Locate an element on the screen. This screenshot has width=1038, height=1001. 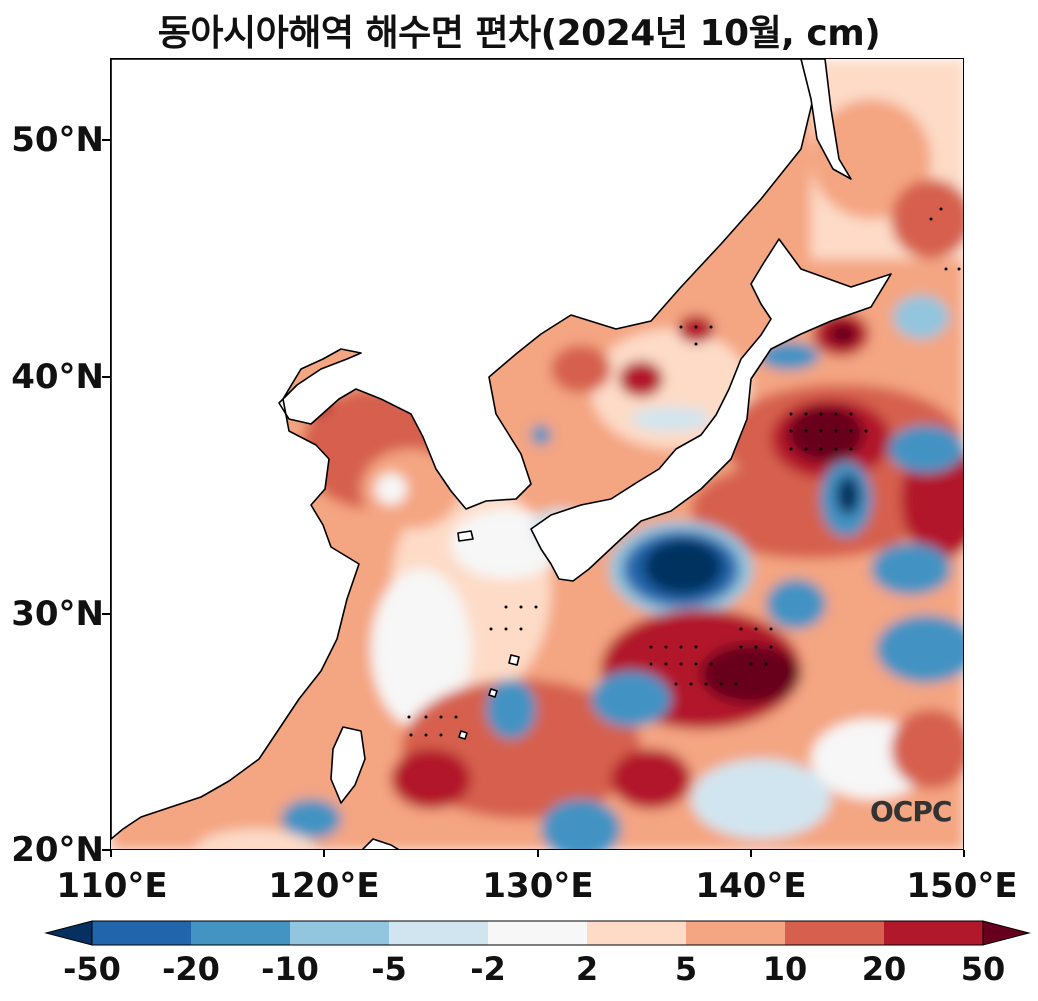
colorbar-label: 10 is located at coordinates (785, 969).